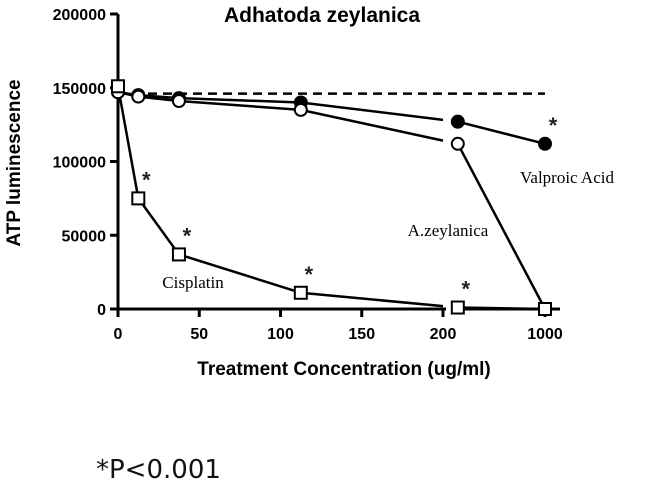  I want to click on x-tick-label: 0, so click(118, 334).